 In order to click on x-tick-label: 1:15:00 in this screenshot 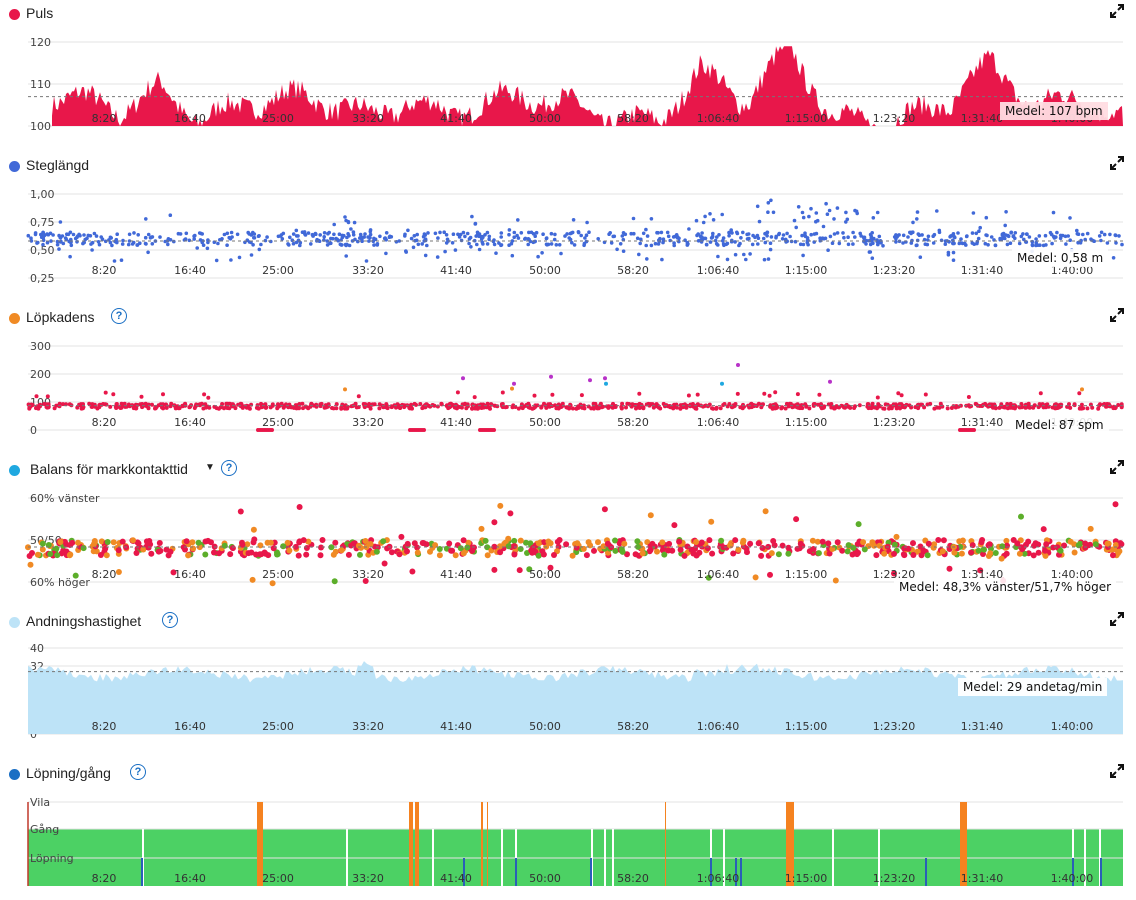, I will do `click(806, 878)`.